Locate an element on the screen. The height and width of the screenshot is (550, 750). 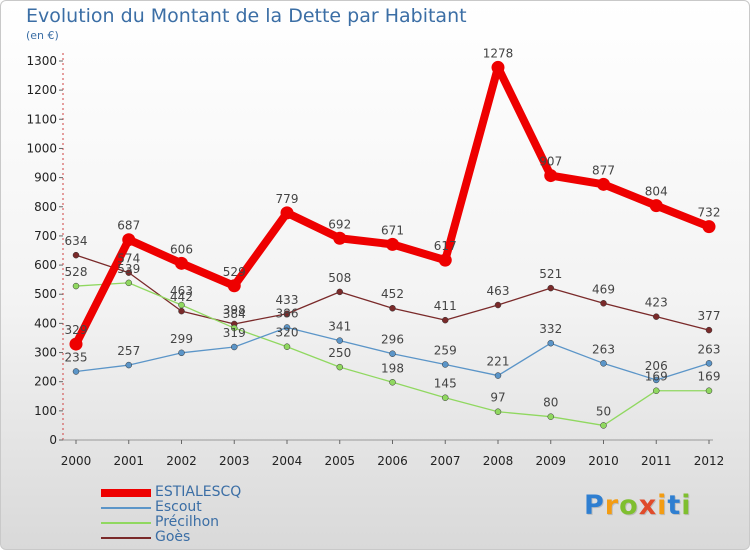
x-tick-label: 2002 is located at coordinates (181, 461).